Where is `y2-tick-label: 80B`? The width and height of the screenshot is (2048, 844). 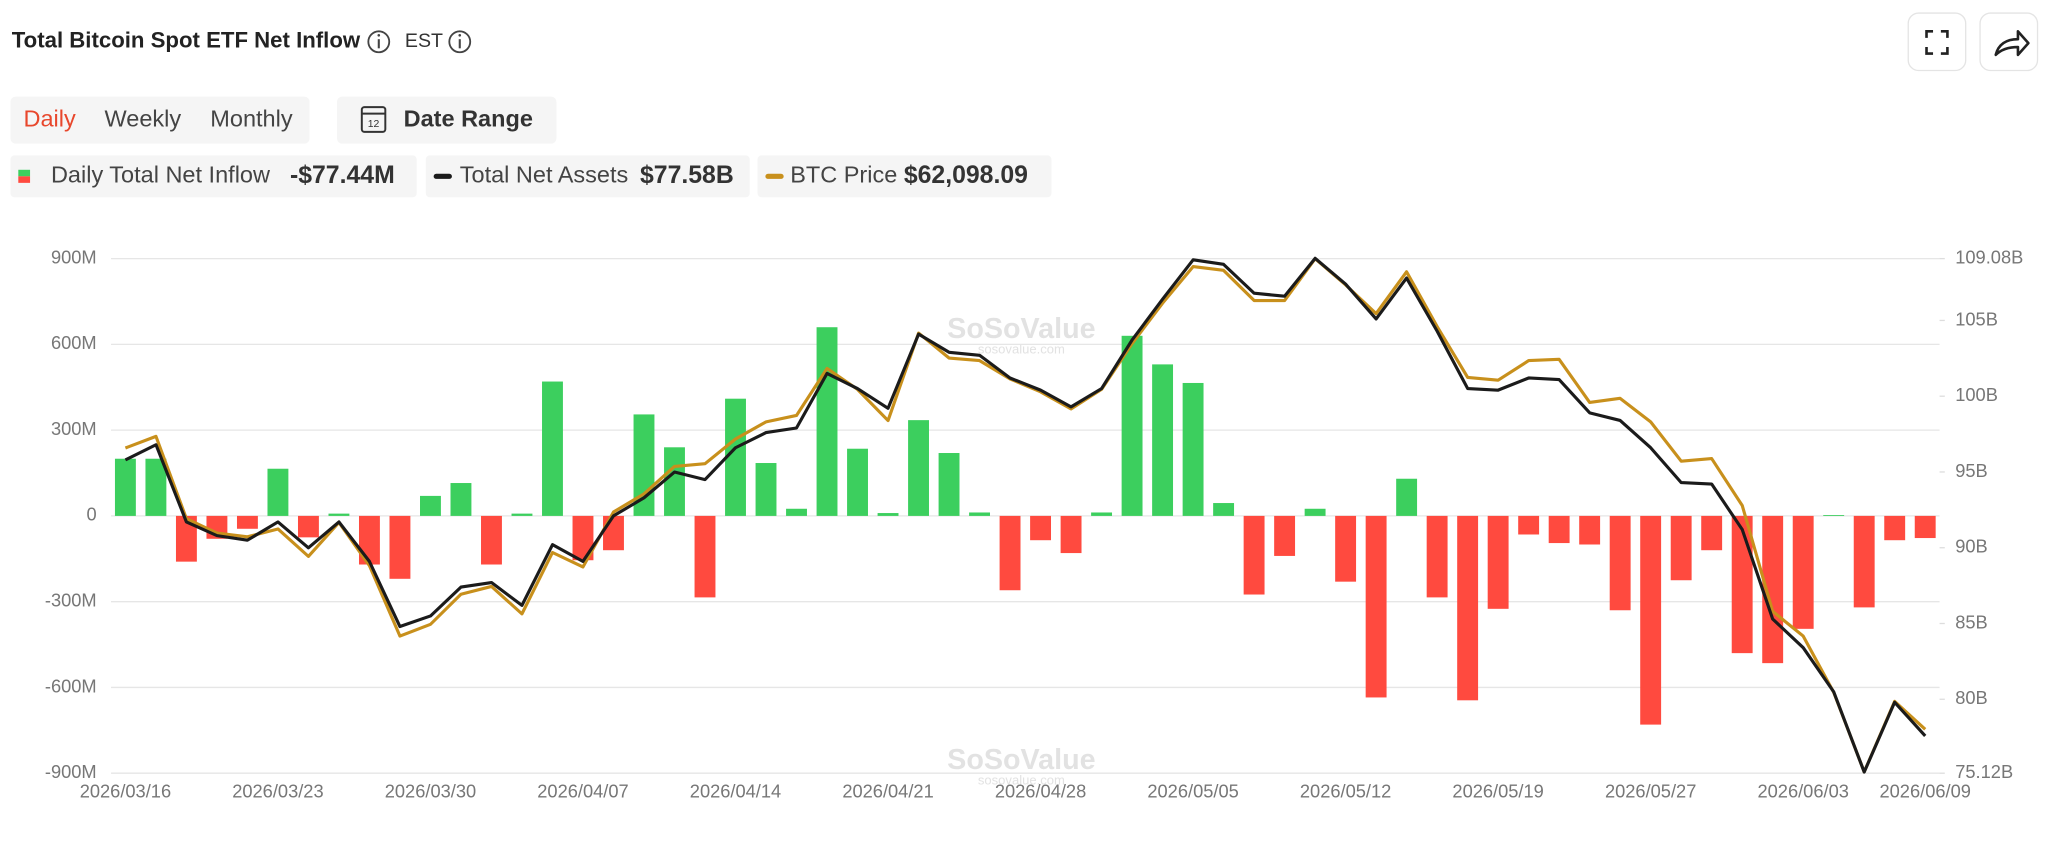
y2-tick-label: 80B is located at coordinates (1971, 697).